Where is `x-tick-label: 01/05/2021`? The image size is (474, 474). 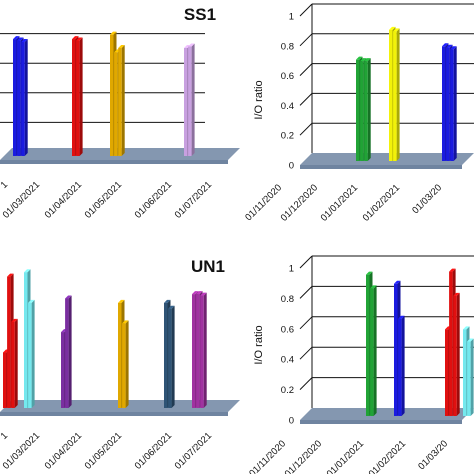 x-tick-label: 01/05/2021 is located at coordinates (103, 450).